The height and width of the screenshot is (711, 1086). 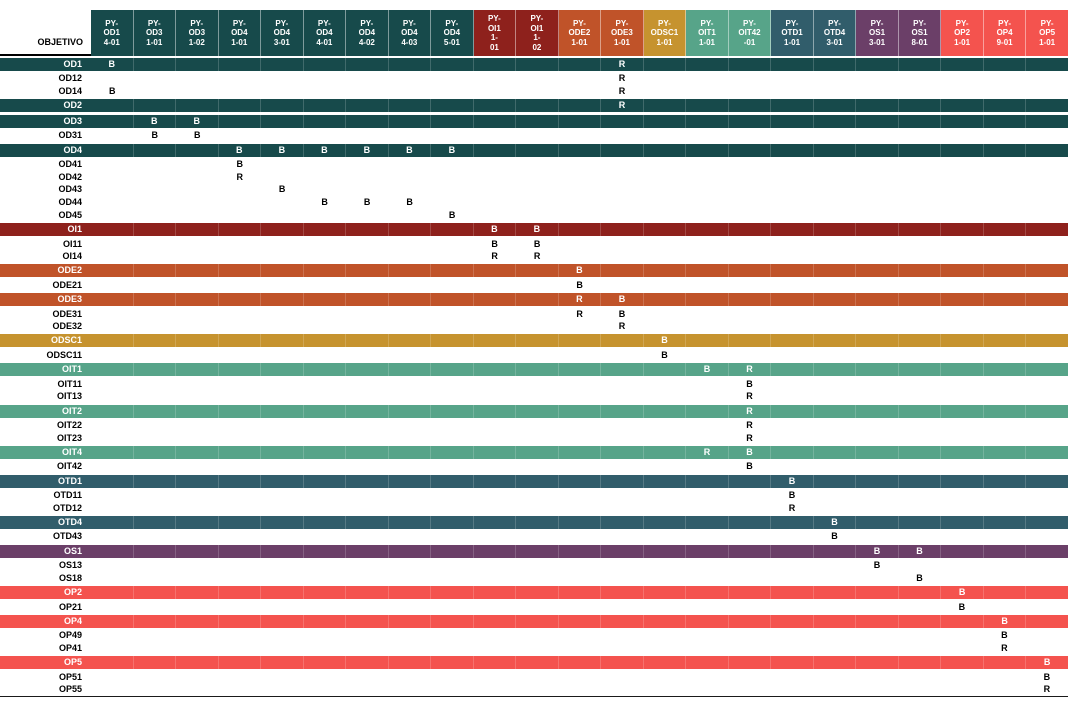 I want to click on row-label: OP5, so click(x=72, y=662).